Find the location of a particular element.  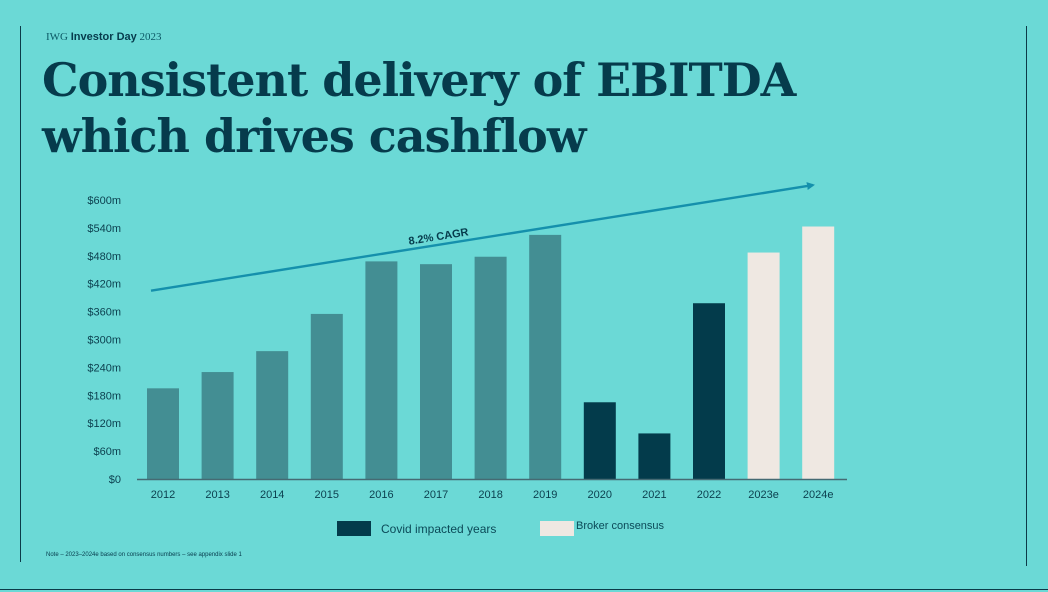

header-event: Investor Day is located at coordinates (103, 37).